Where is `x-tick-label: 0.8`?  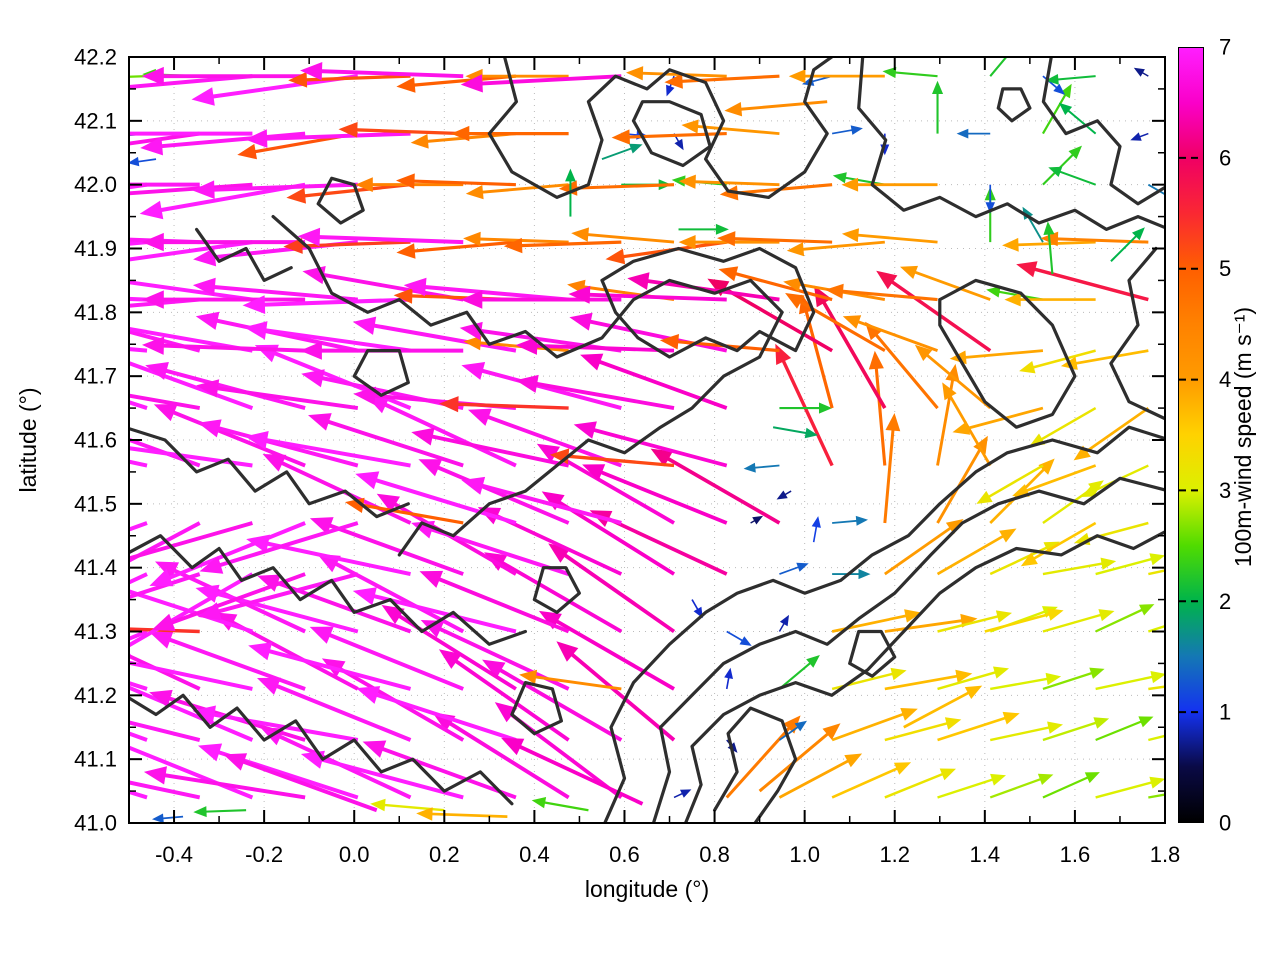 x-tick-label: 0.8 is located at coordinates (714, 854).